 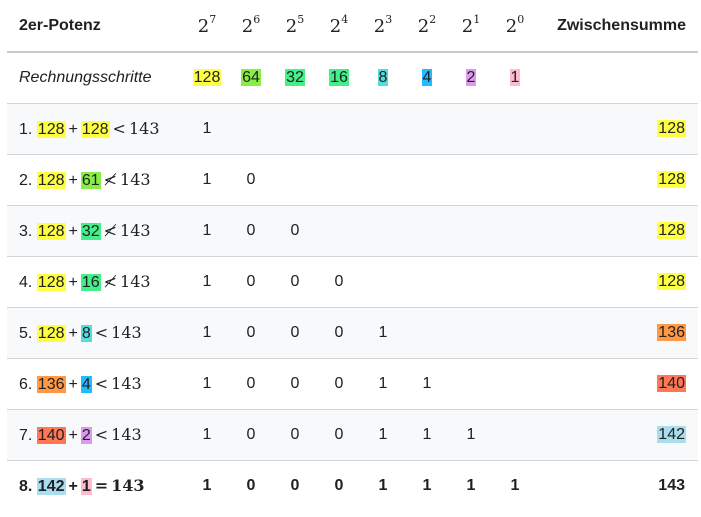 I want to click on step-expression: 1. 128 +128 <143, so click(x=96, y=129).